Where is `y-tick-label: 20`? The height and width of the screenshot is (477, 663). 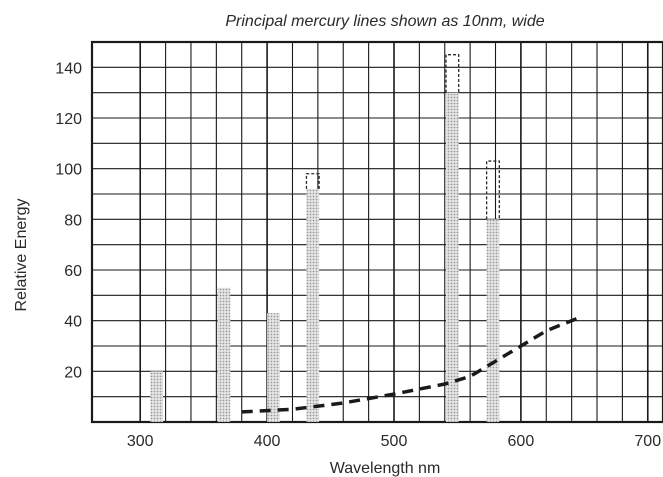
y-tick-label: 20 is located at coordinates (73, 372).